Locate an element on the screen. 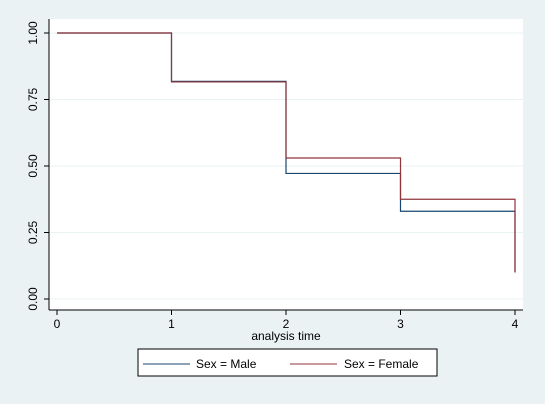 This screenshot has height=404, width=545. x-tick-label: 1 is located at coordinates (171, 324).